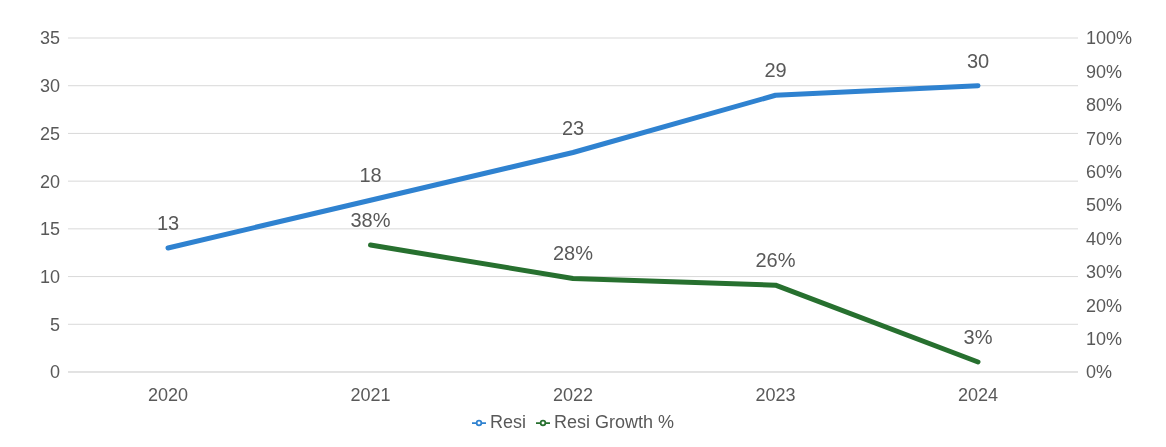 The width and height of the screenshot is (1166, 447). What do you see at coordinates (168, 394) in the screenshot?
I see `x-tick-label: 2020` at bounding box center [168, 394].